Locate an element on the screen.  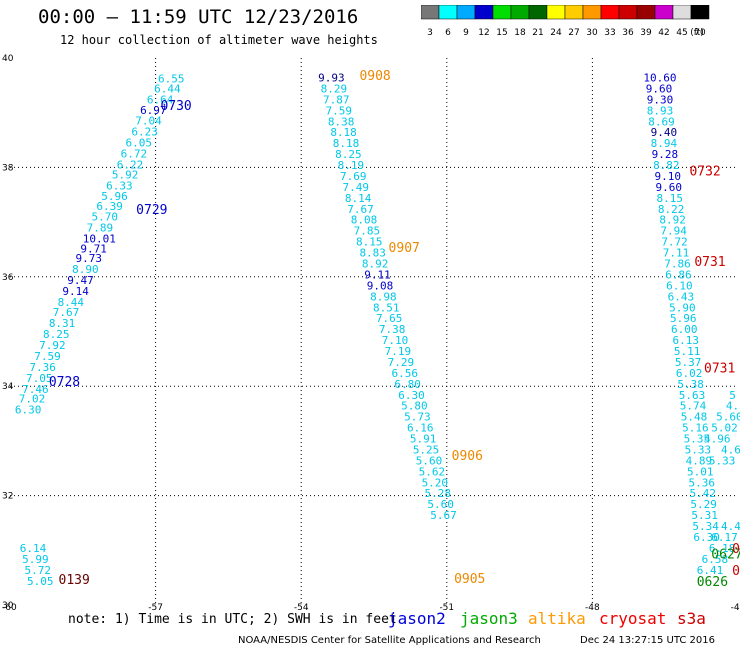
wave-height-value: 7.87 is located at coordinates (336, 99).